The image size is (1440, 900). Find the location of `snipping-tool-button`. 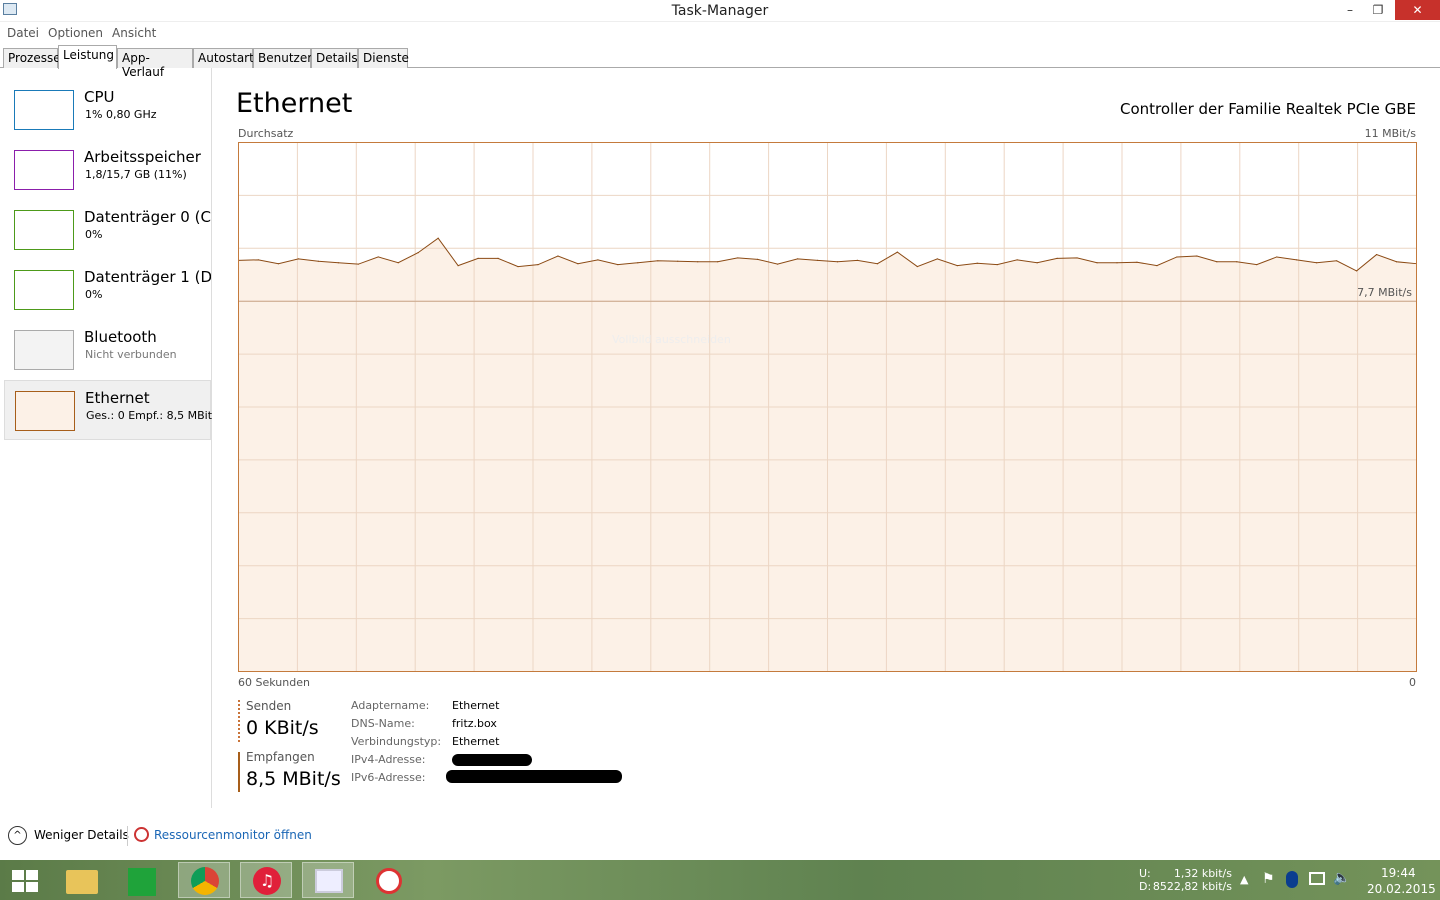

snipping-tool-button is located at coordinates (390, 880).